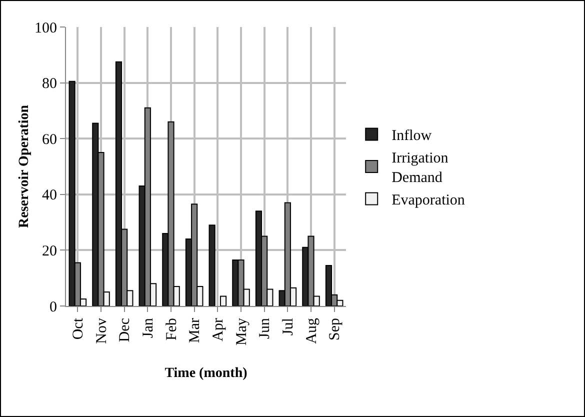 This screenshot has width=585, height=417. What do you see at coordinates (312, 331) in the screenshot?
I see `x-tick-label: Aug` at bounding box center [312, 331].